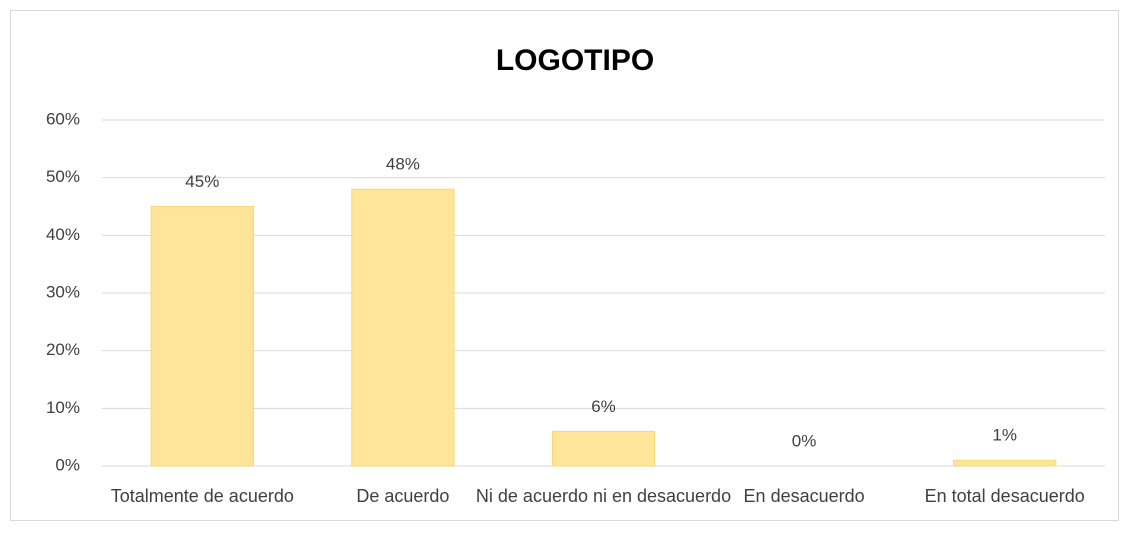  What do you see at coordinates (402, 496) in the screenshot?
I see `x-tick-label: De acuerdo` at bounding box center [402, 496].